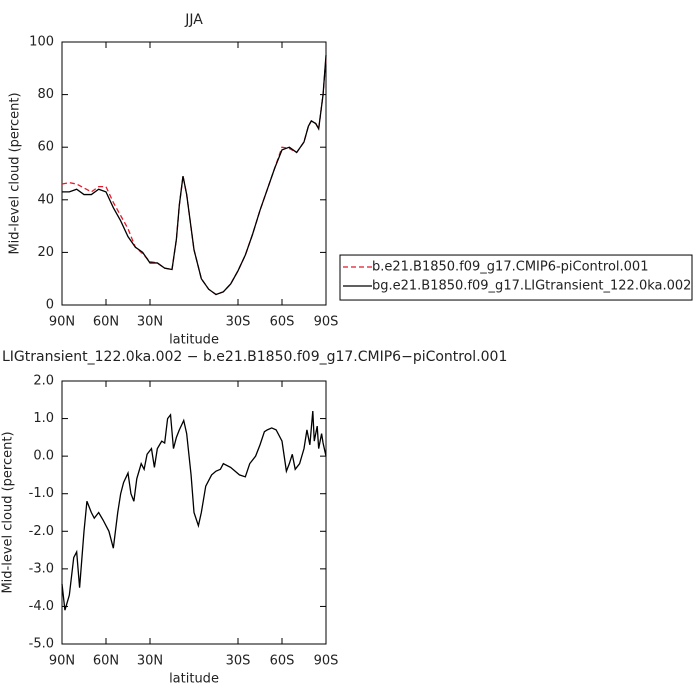 Image resolution: width=700 pixels, height=700 pixels. I want to click on chart-title: JJA, so click(193, 20).